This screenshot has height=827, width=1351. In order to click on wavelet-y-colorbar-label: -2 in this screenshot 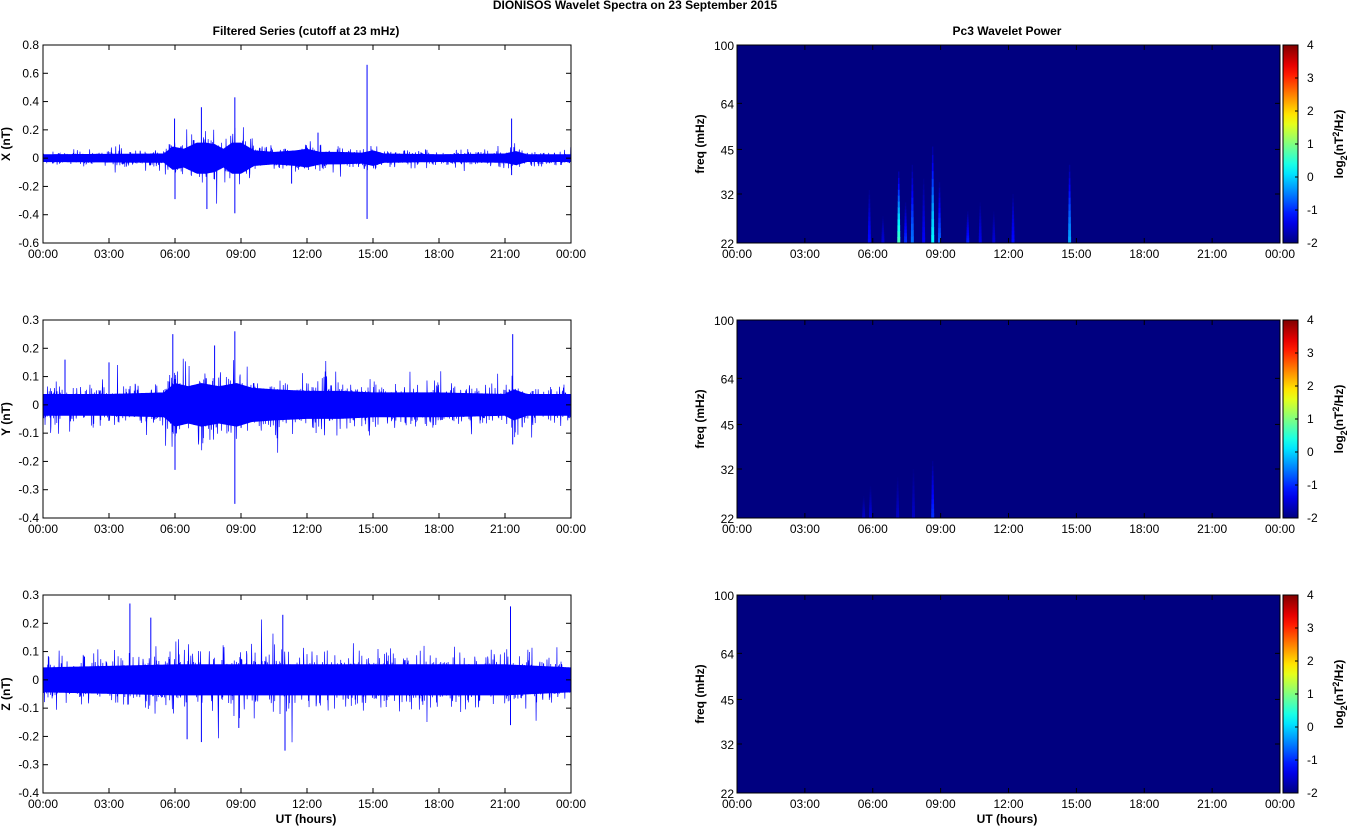, I will do `click(1312, 518)`.